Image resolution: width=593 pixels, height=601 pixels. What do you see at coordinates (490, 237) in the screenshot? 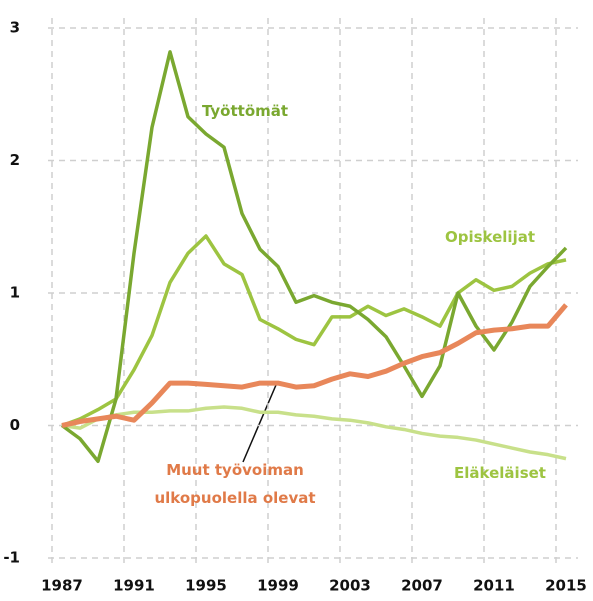
I see `series-label: Opiskelijat` at bounding box center [490, 237].